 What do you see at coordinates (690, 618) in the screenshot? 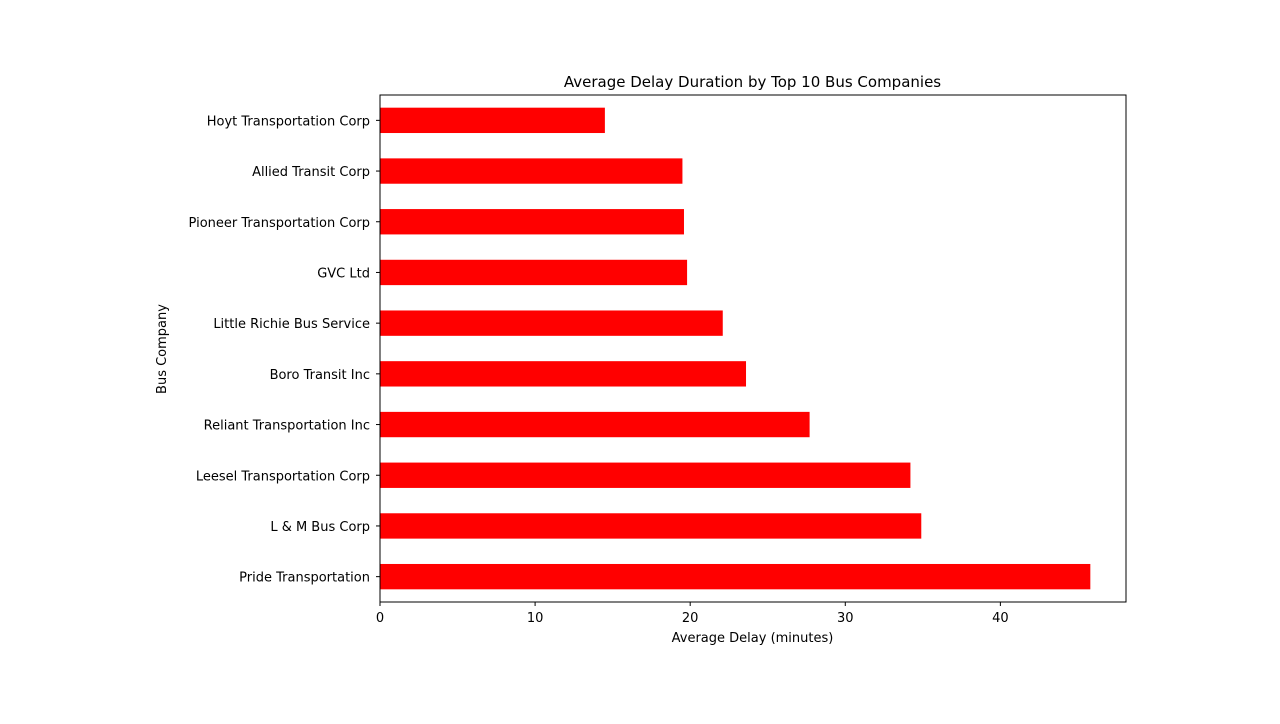
I see `x-tick-label: 20` at bounding box center [690, 618].